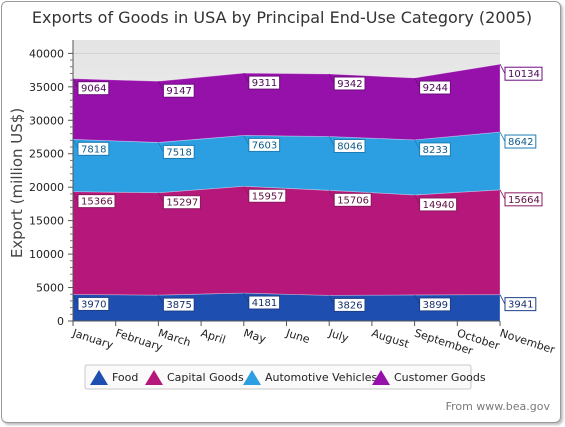 This screenshot has height=427, width=565. Describe the element at coordinates (298, 336) in the screenshot. I see `x-tick-label: June` at that location.